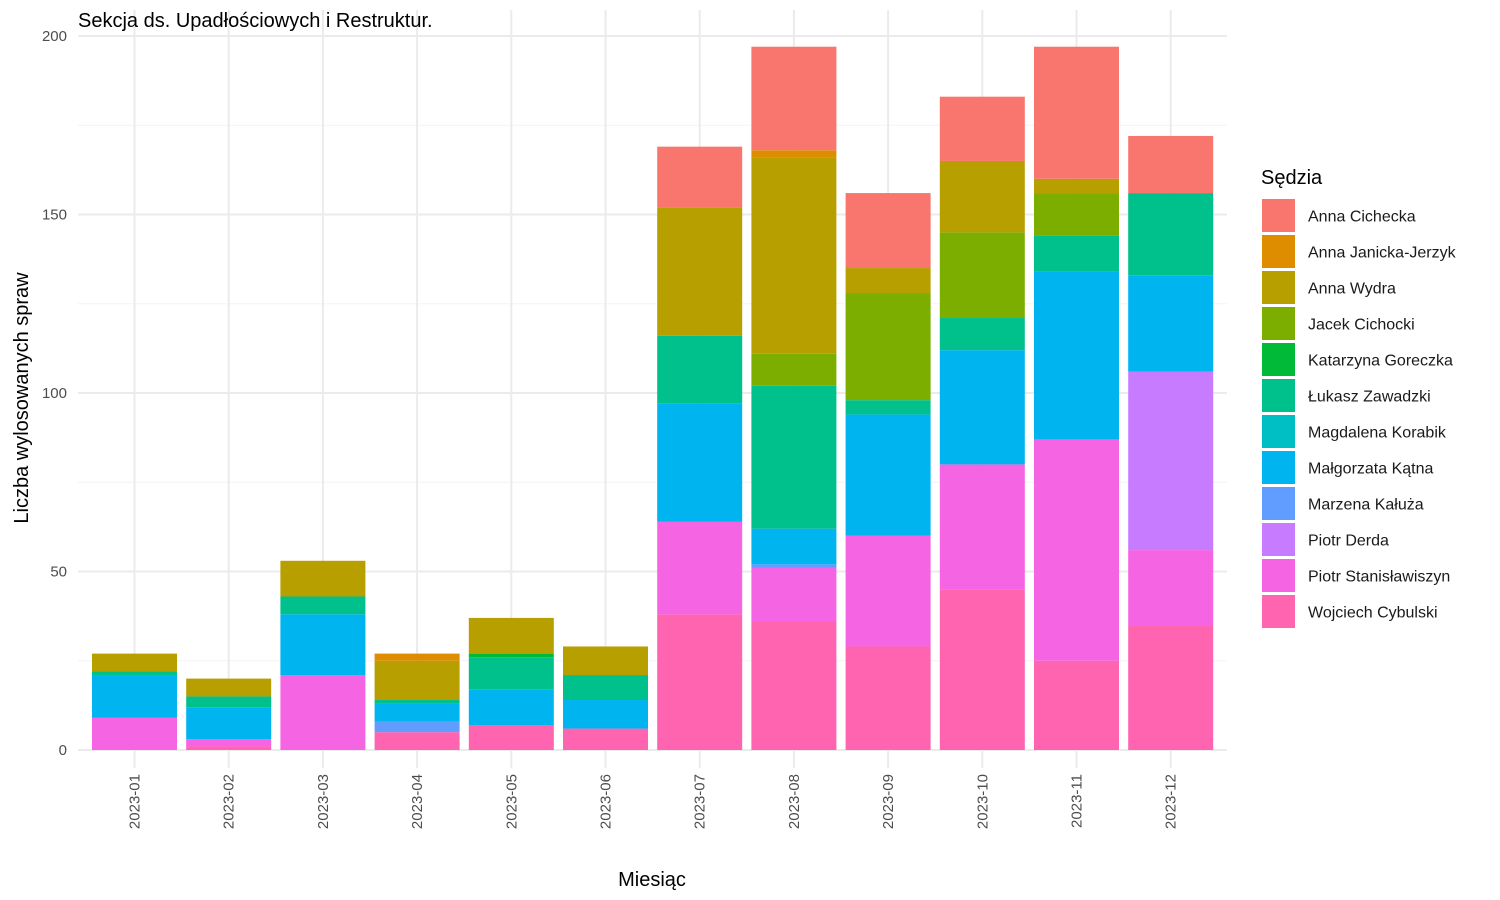 The image size is (1500, 900). I want to click on y-tick-label: 200, so click(54, 36).